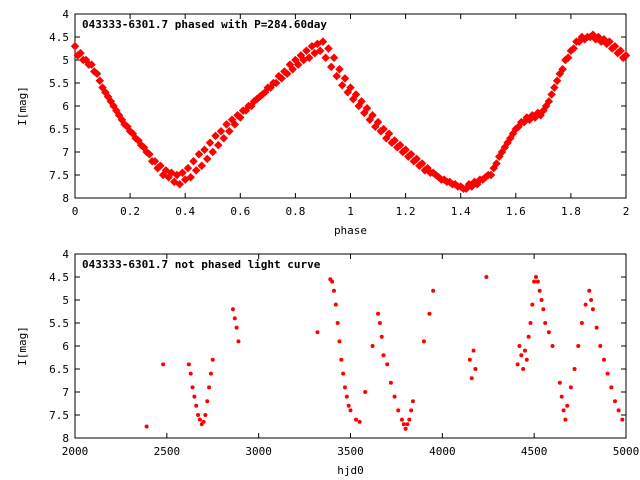 This screenshot has height=480, width=640. What do you see at coordinates (167, 451) in the screenshot?
I see `x-tick-label: 2500` at bounding box center [167, 451].